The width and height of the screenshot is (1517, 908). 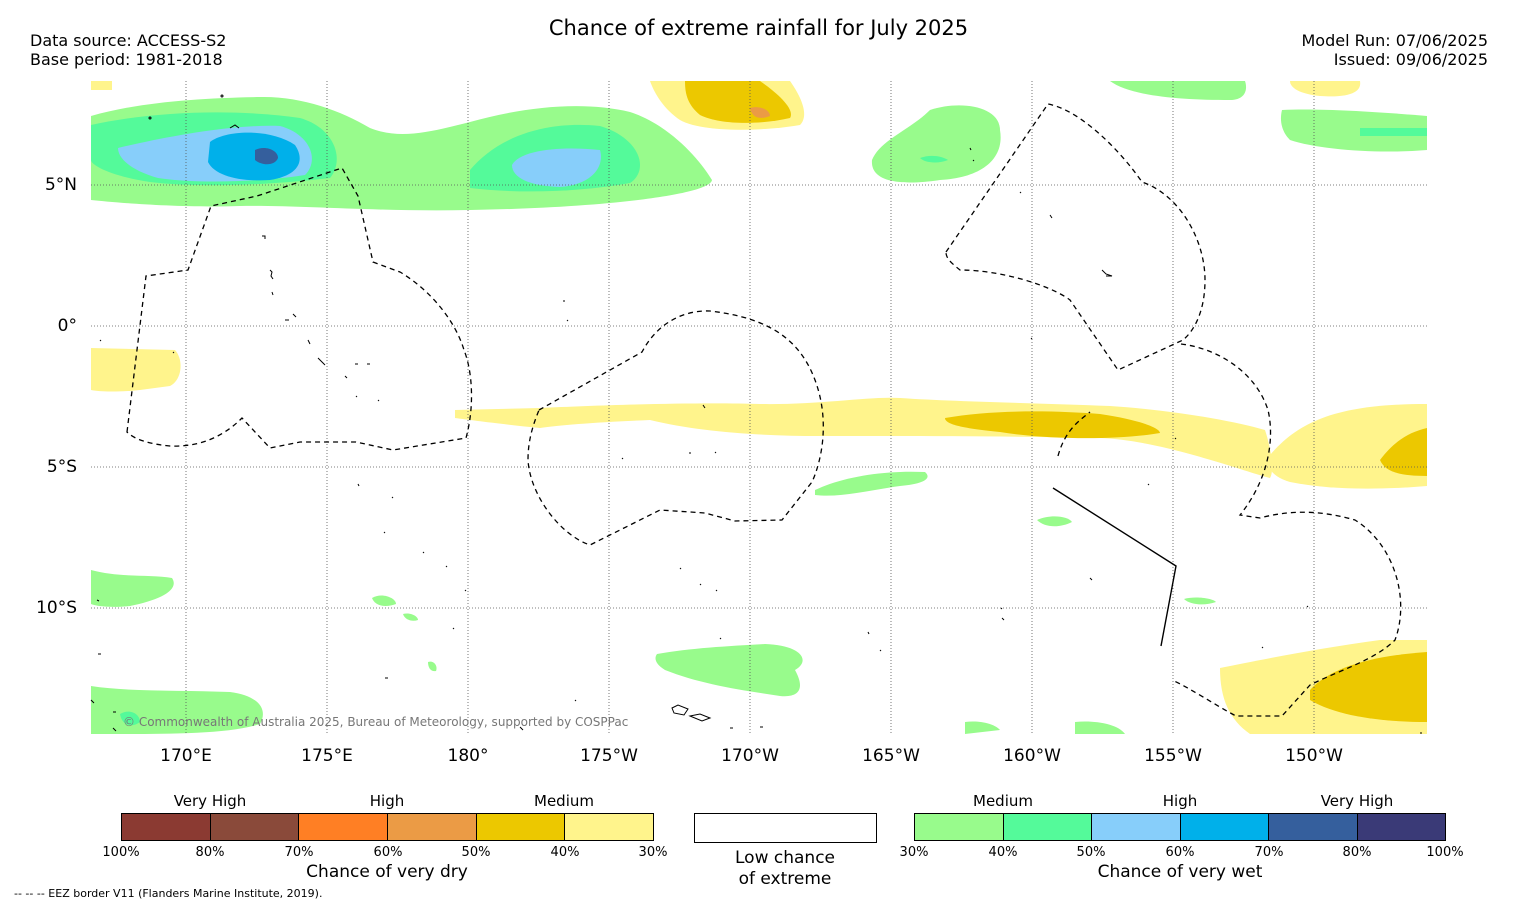 What do you see at coordinates (1314, 756) in the screenshot?
I see `lon-label: 150°W` at bounding box center [1314, 756].